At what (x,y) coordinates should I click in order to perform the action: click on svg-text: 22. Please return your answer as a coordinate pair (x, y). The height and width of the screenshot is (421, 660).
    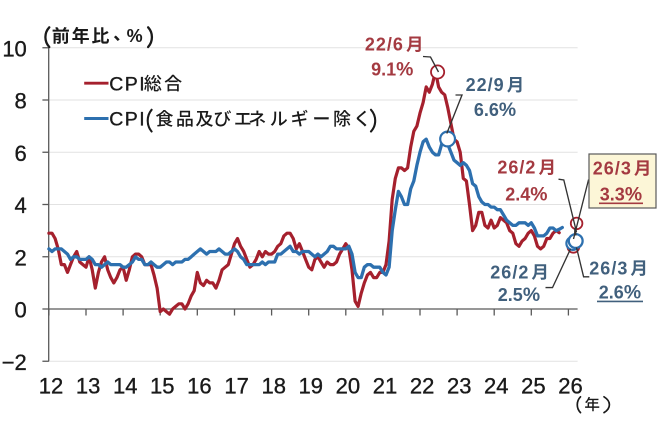
    Looking at the image, I should click on (422, 386).